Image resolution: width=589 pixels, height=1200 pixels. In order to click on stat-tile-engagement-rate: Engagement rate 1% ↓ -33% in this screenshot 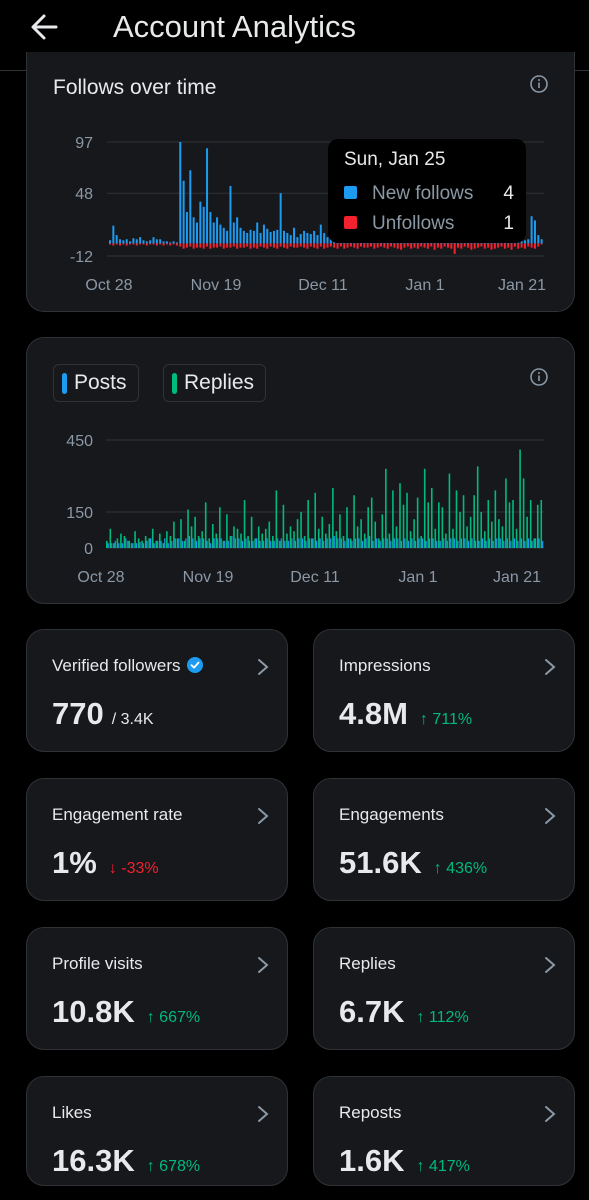, I will do `click(157, 839)`.